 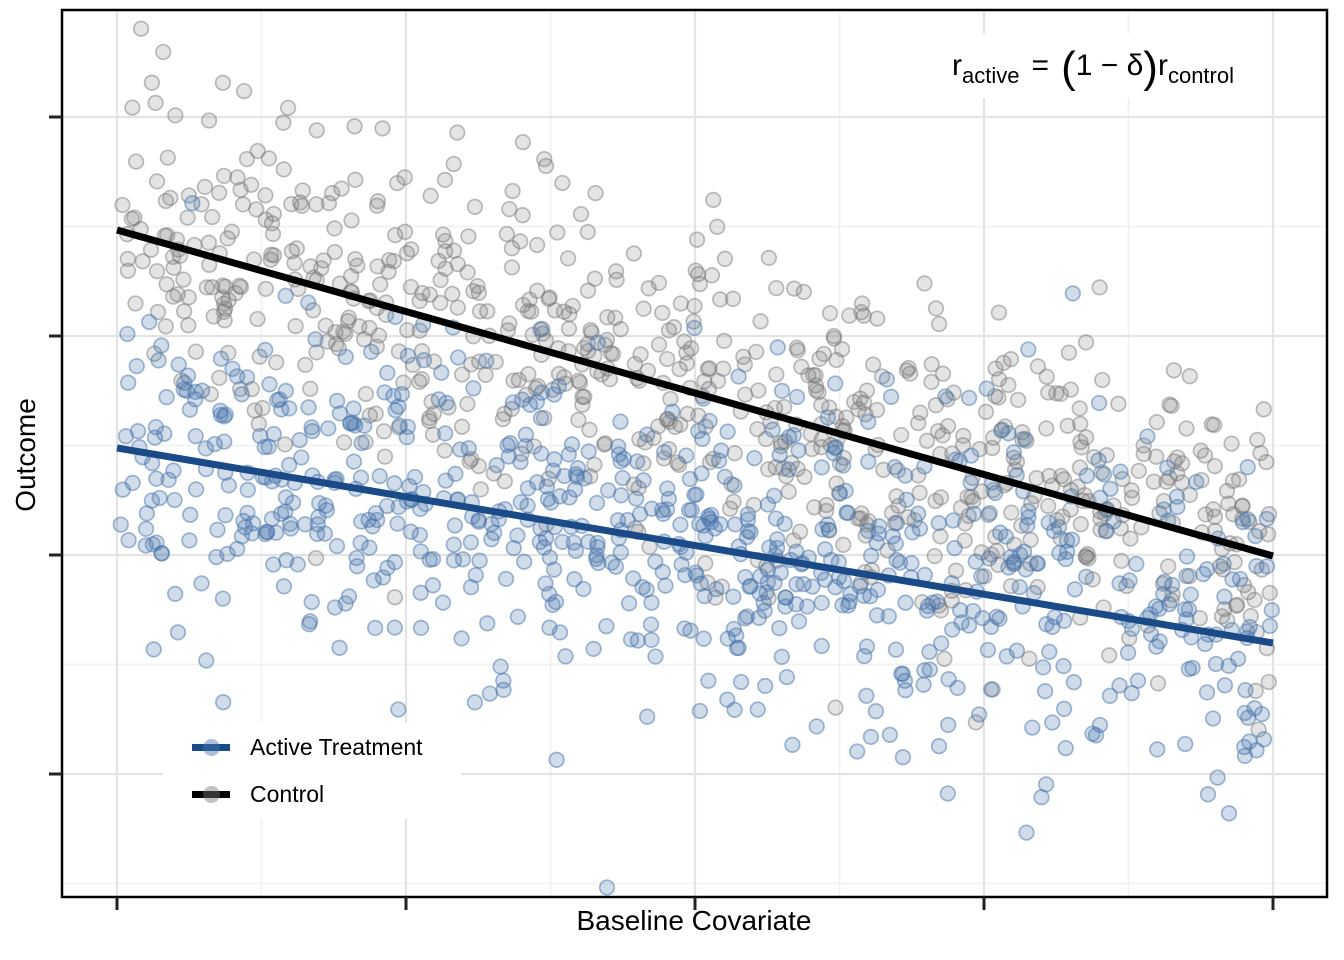 I want to click on y-axis-title: Outcome, so click(x=25, y=455).